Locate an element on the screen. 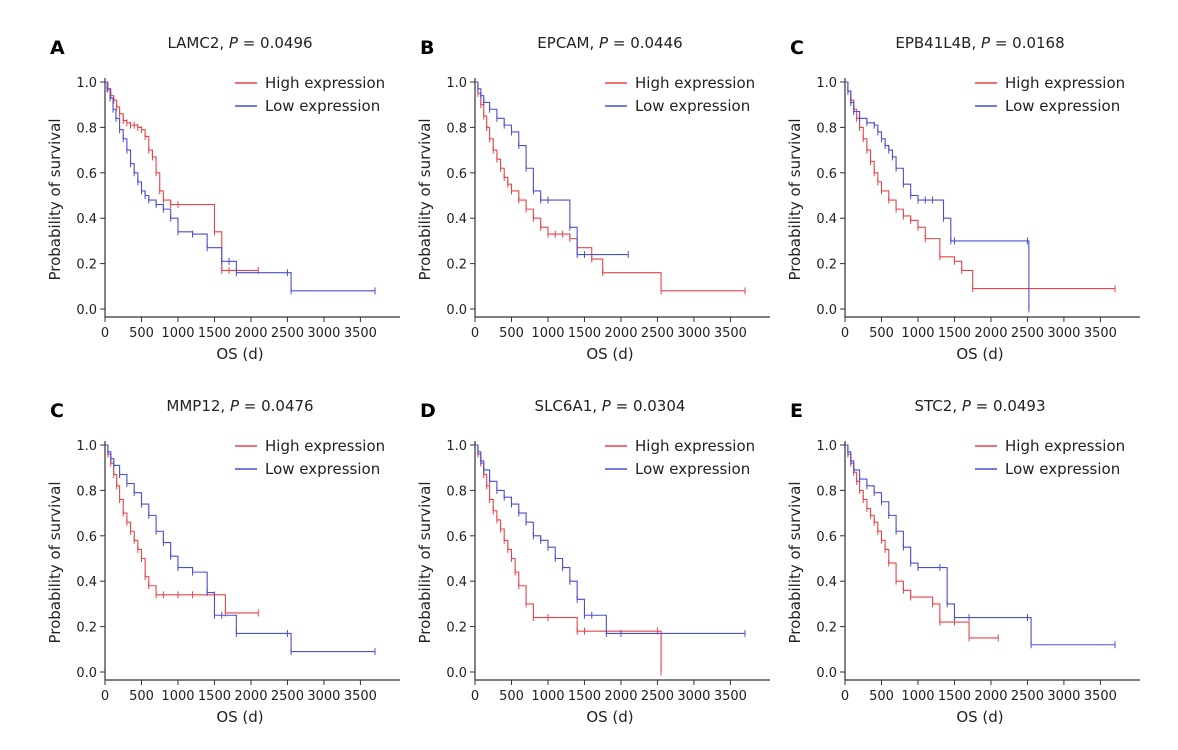  chart-title: LAMC2, P = 0.0496 is located at coordinates (239, 43).